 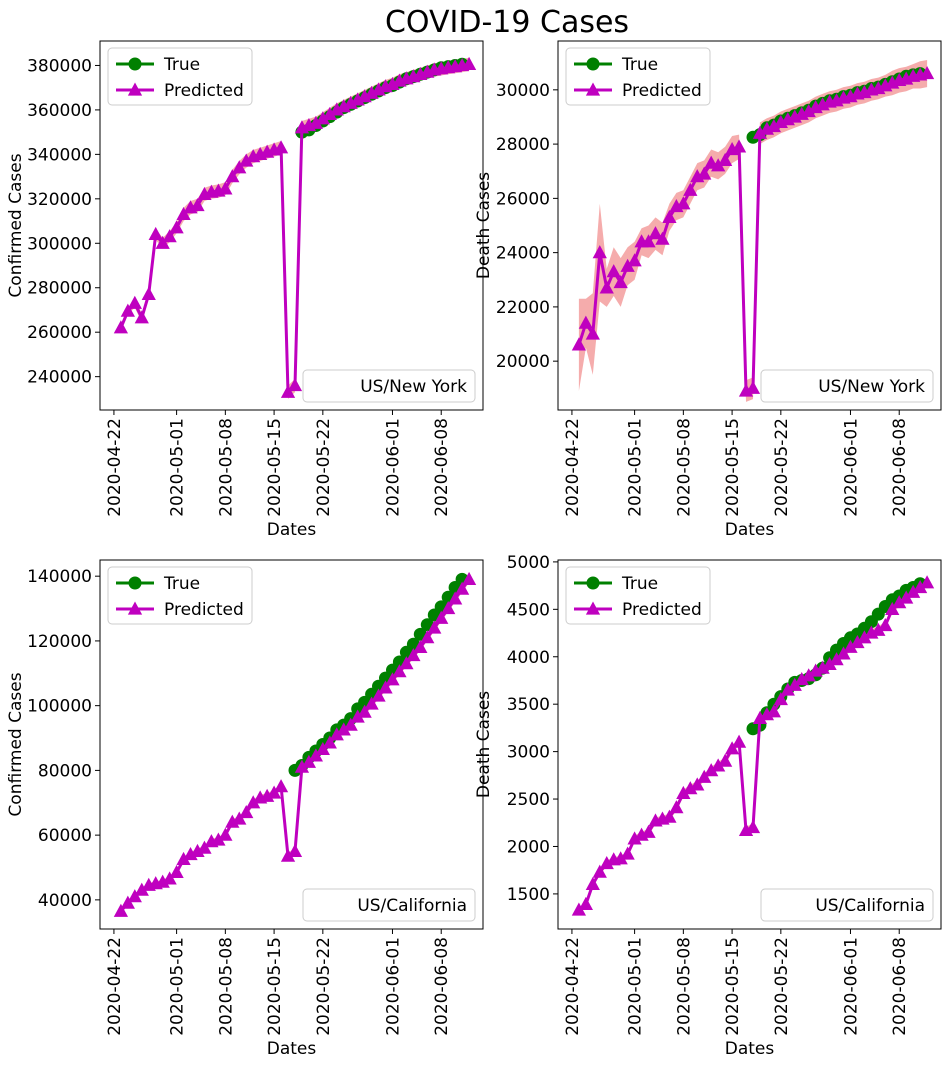 What do you see at coordinates (413, 387) in the screenshot?
I see `region-label: US/New York` at bounding box center [413, 387].